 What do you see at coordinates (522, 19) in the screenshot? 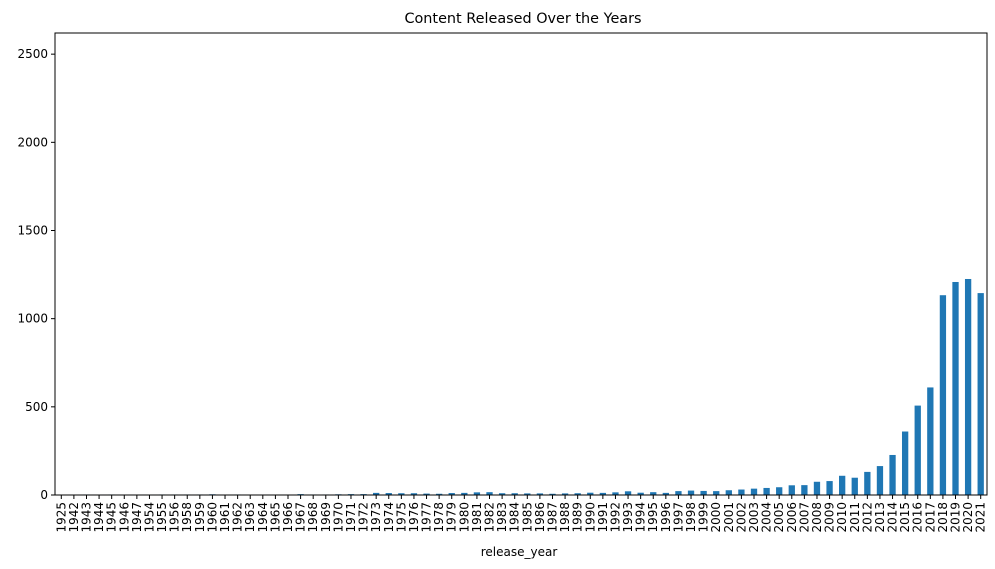
I see `chart-title: Content Released Over the Years` at bounding box center [522, 19].